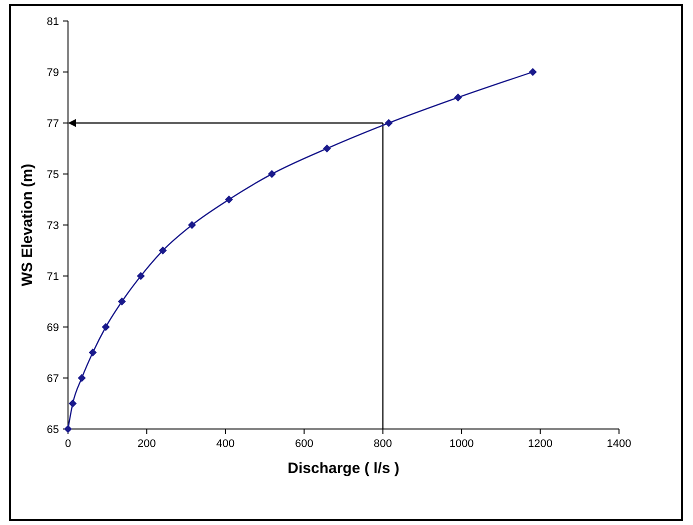 This screenshot has height=525, width=693. Describe the element at coordinates (540, 444) in the screenshot. I see `x-tick-label: 1200` at that location.